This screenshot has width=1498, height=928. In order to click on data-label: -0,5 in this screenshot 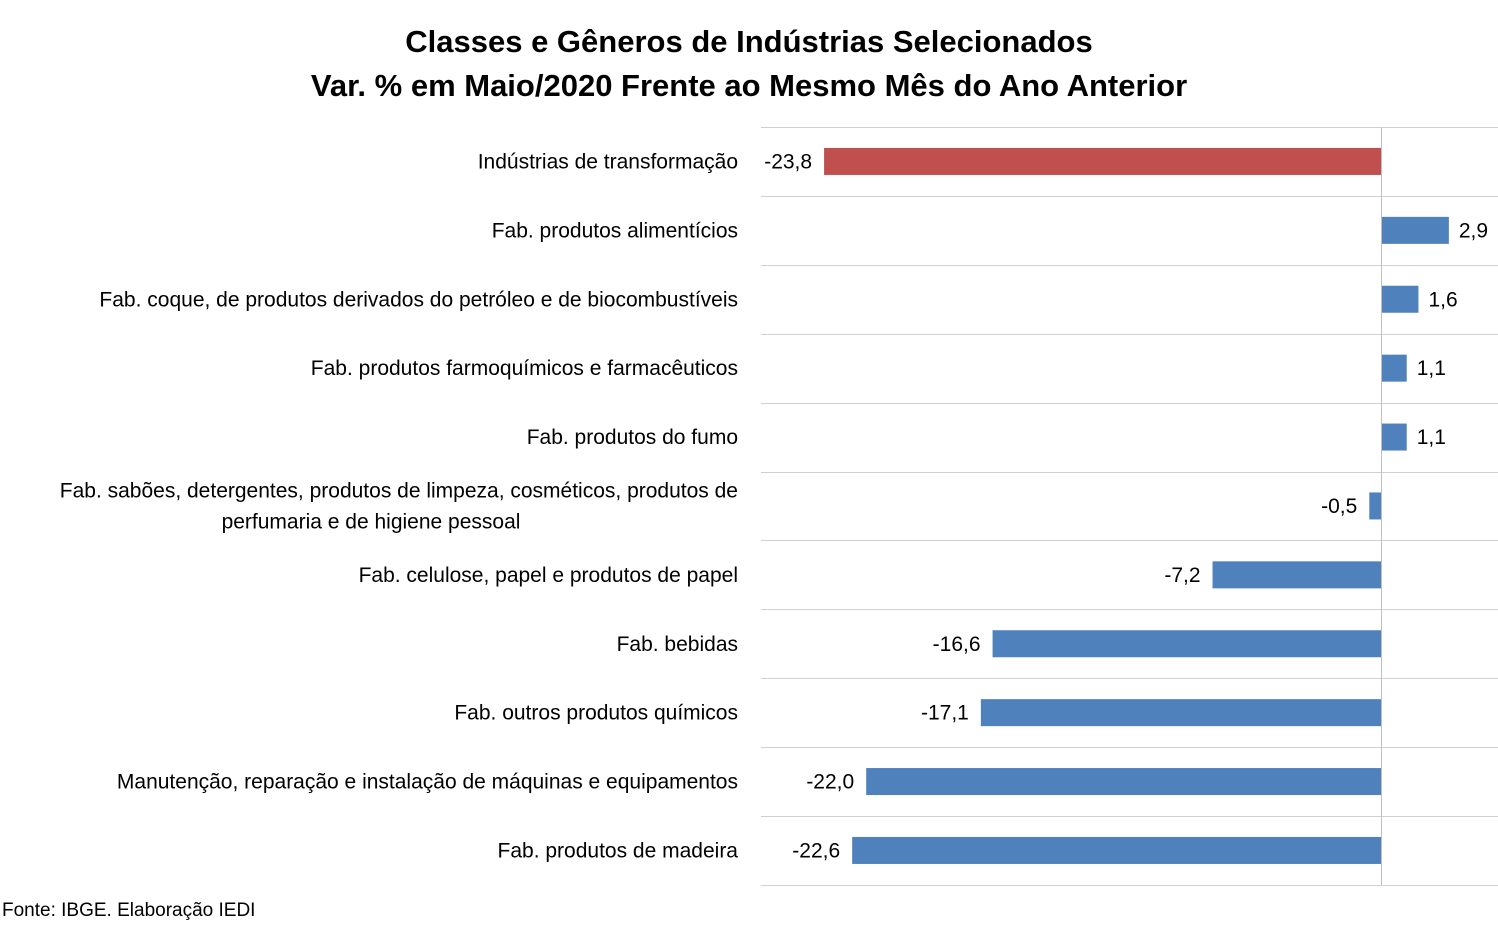, I will do `click(1339, 506)`.